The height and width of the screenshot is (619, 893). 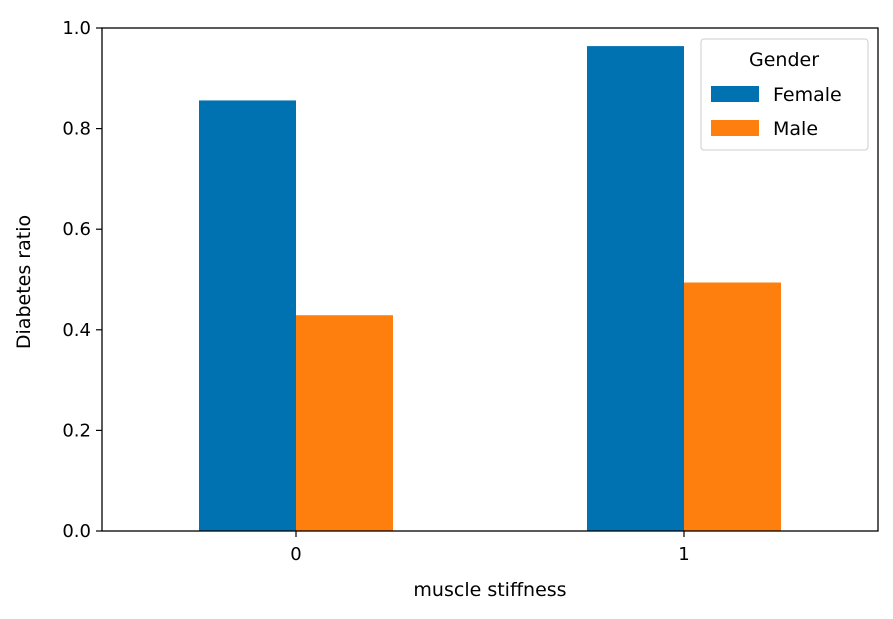 What do you see at coordinates (735, 94) in the screenshot?
I see `legend-swatch-female` at bounding box center [735, 94].